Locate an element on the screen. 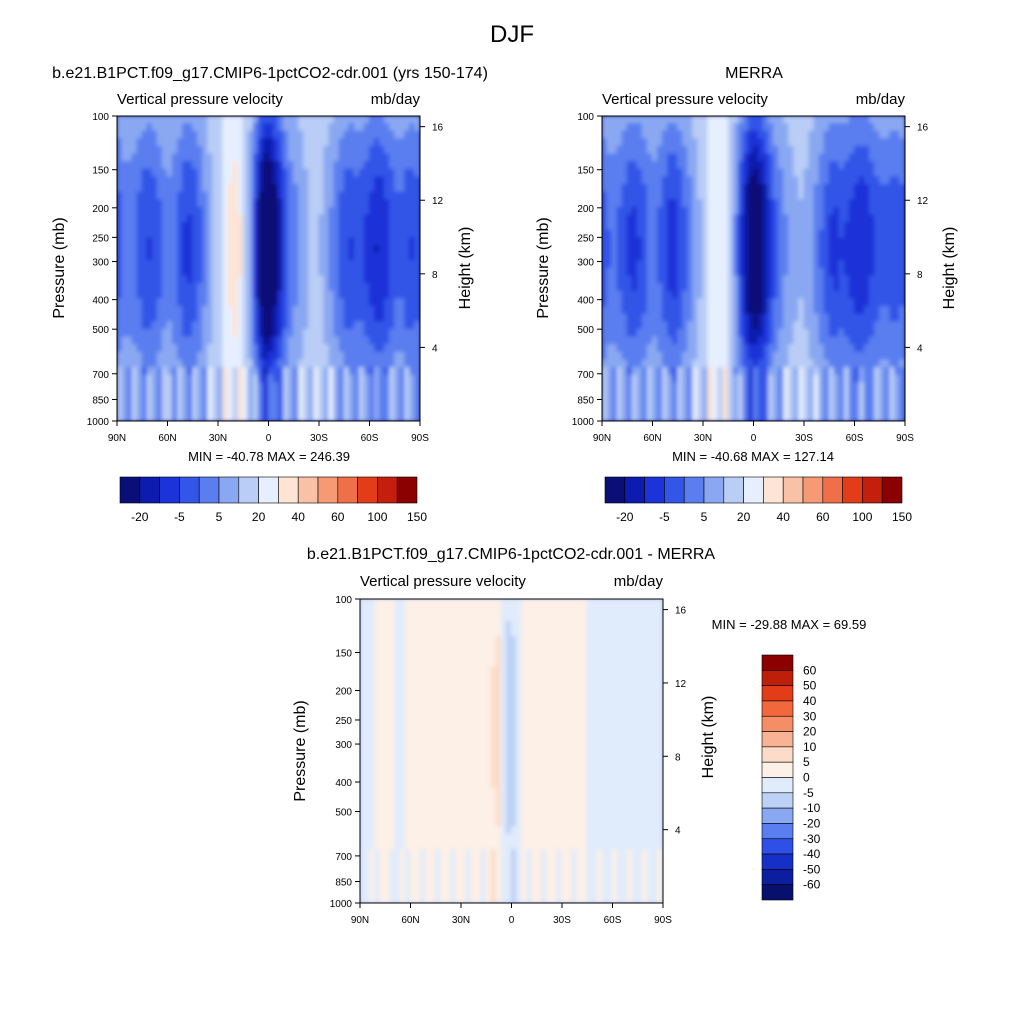 Image resolution: width=1024 pixels, height=1024 pixels. y-tick-label: 400 is located at coordinates (100, 301).